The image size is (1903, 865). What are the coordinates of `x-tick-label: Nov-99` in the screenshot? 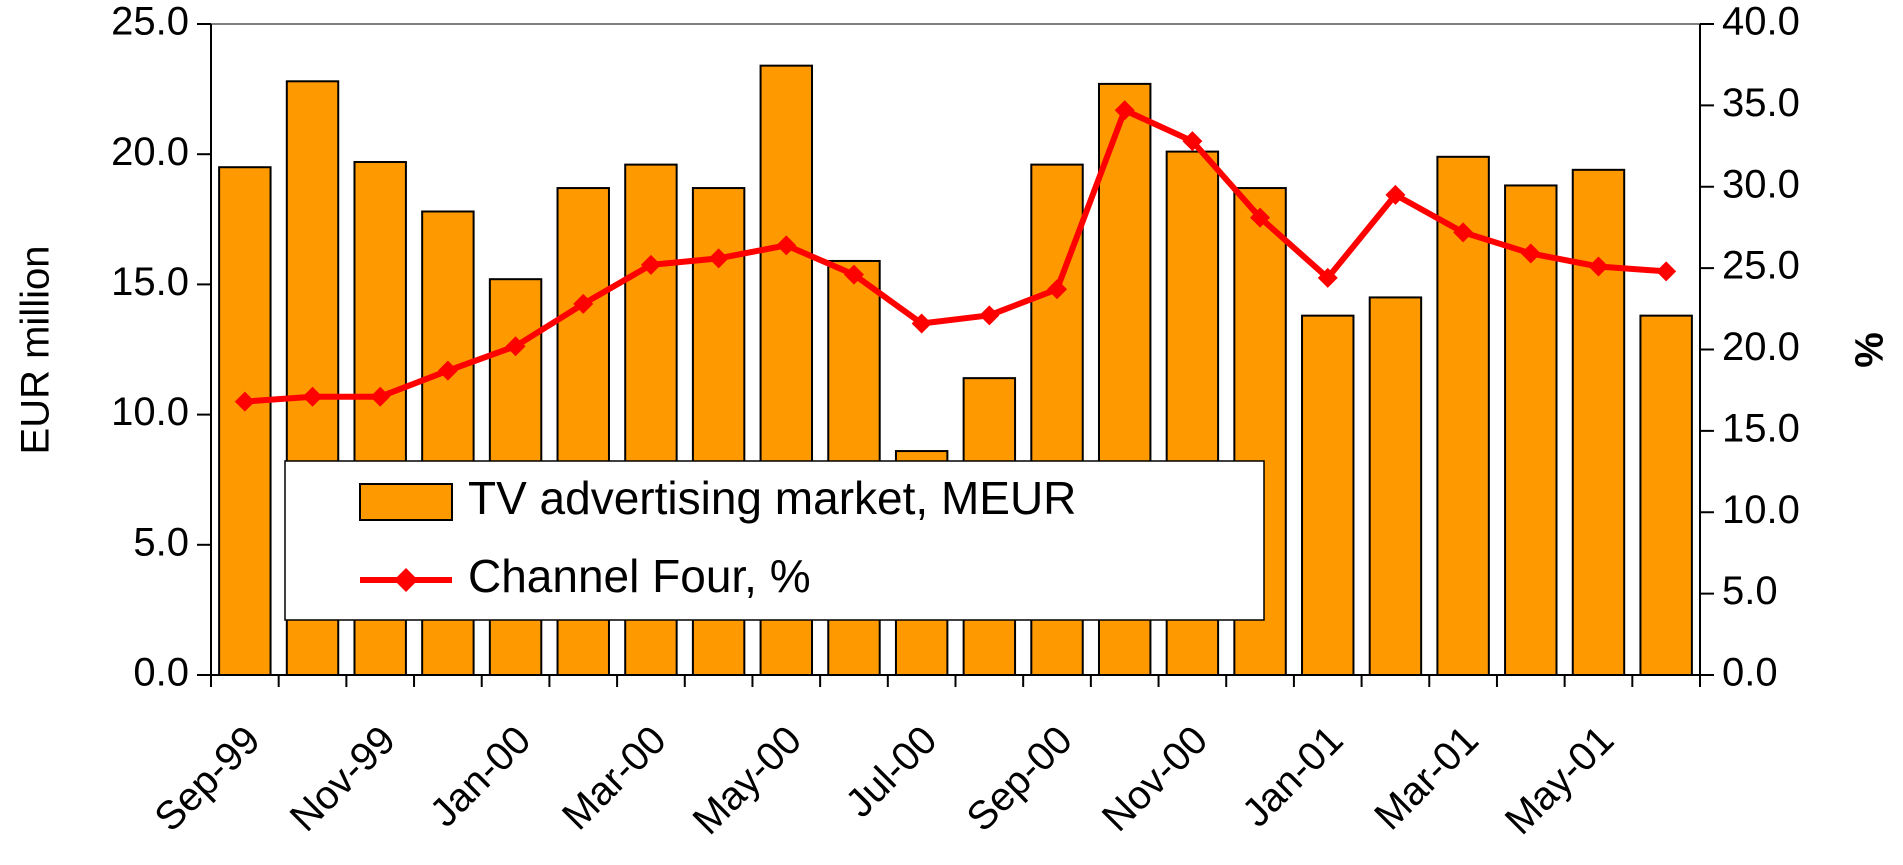 It's located at (343, 779).